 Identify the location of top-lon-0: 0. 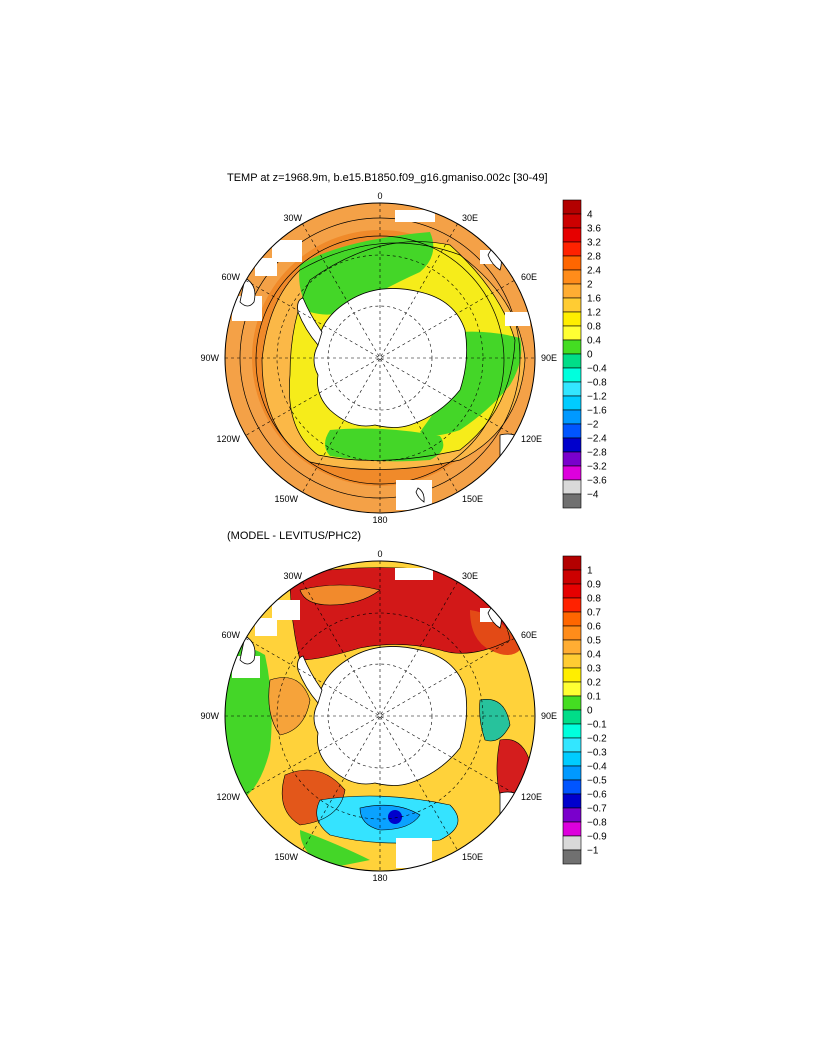
(379, 196).